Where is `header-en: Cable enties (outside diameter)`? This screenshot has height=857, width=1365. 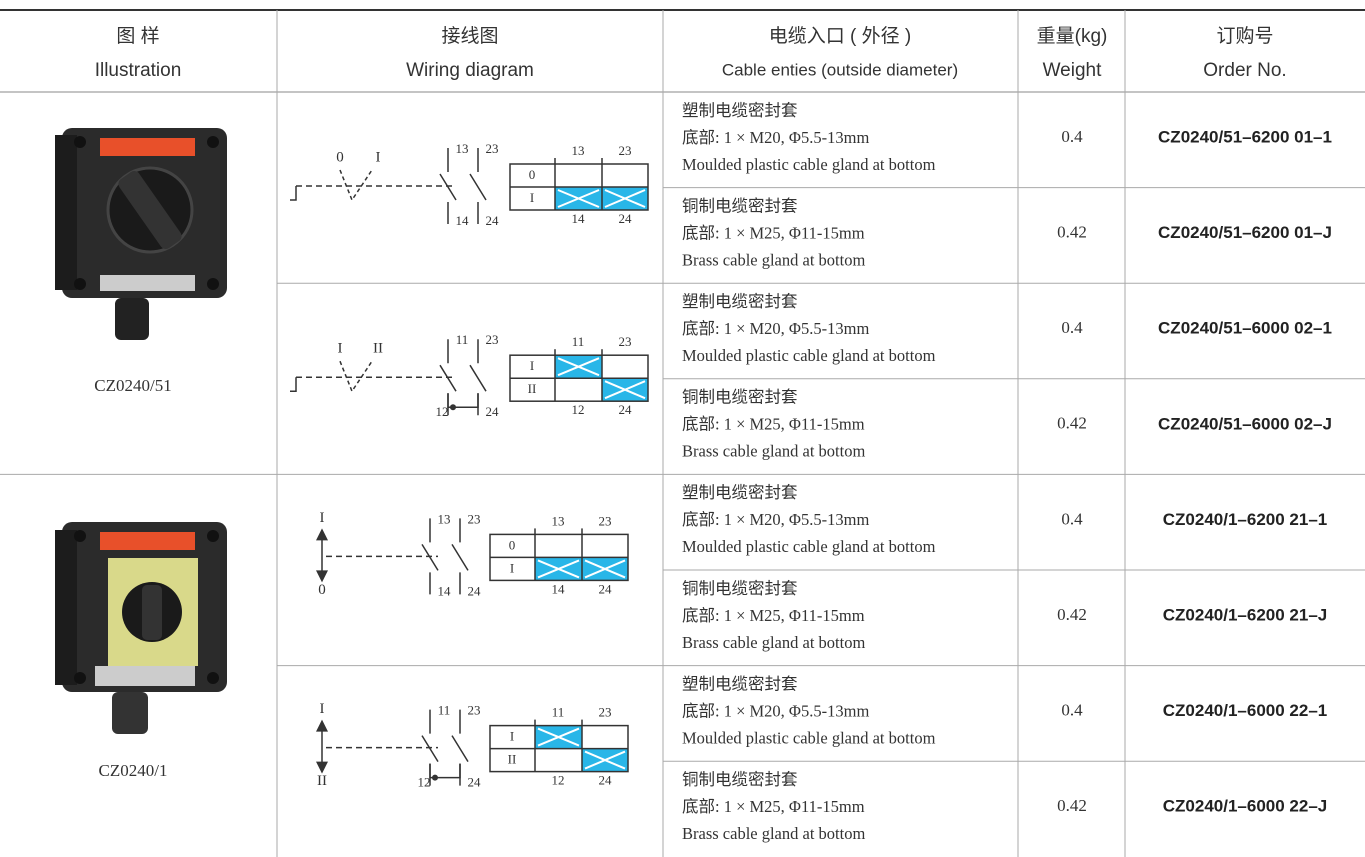 header-en: Cable enties (outside diameter) is located at coordinates (840, 69).